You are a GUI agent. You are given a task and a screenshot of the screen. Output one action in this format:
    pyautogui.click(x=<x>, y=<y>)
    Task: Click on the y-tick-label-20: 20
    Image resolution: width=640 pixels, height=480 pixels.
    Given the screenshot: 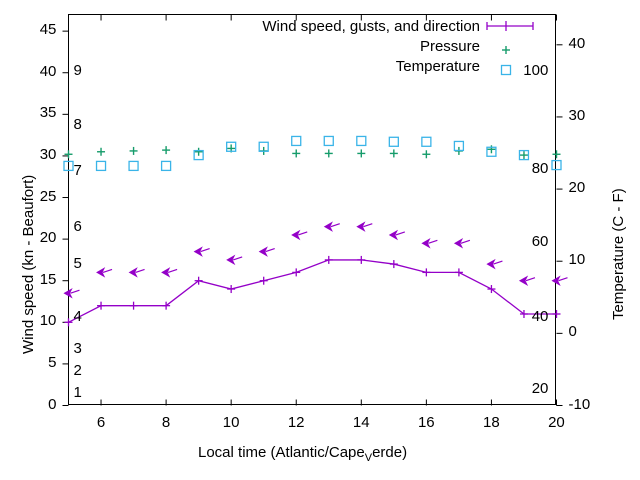 What is the action you would take?
    pyautogui.click(x=48, y=238)
    